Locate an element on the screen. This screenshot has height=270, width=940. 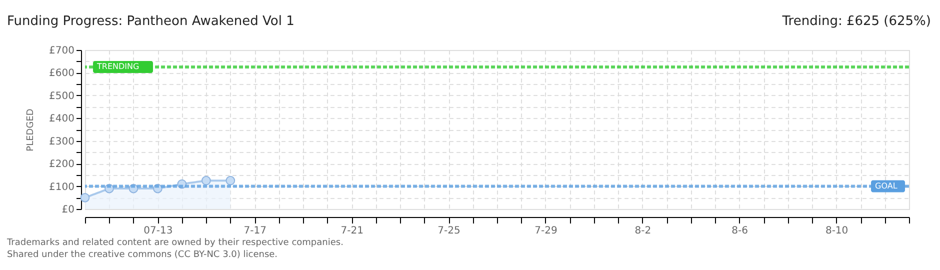
text: Trending: £625 (625%) is located at coordinates (856, 21).